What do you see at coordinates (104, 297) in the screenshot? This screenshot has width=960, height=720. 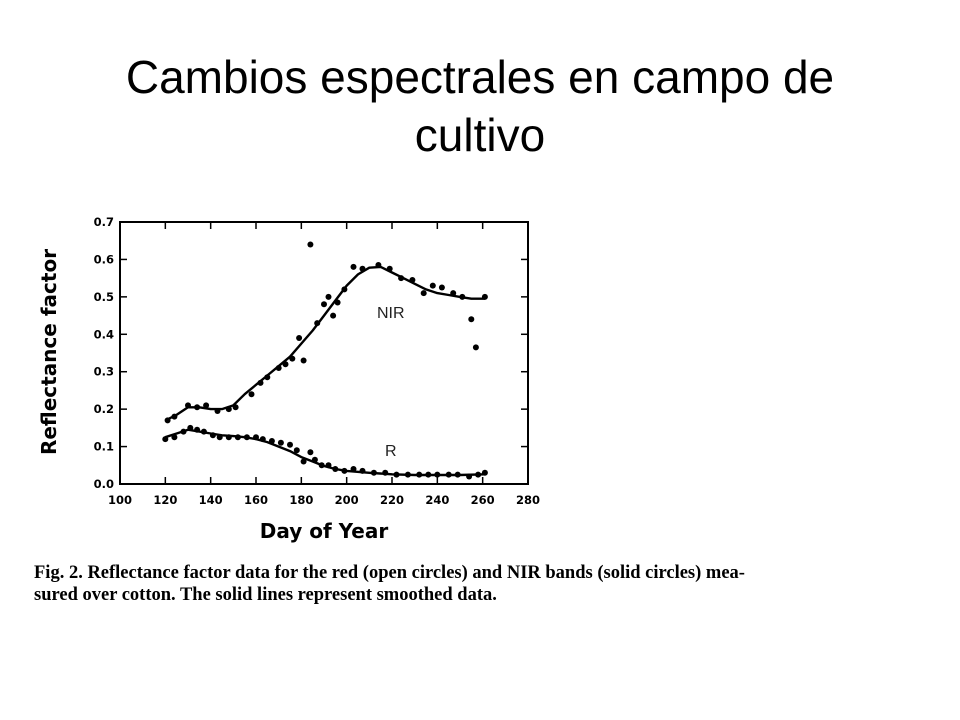 I see `y-tick-label: 0.5` at bounding box center [104, 297].